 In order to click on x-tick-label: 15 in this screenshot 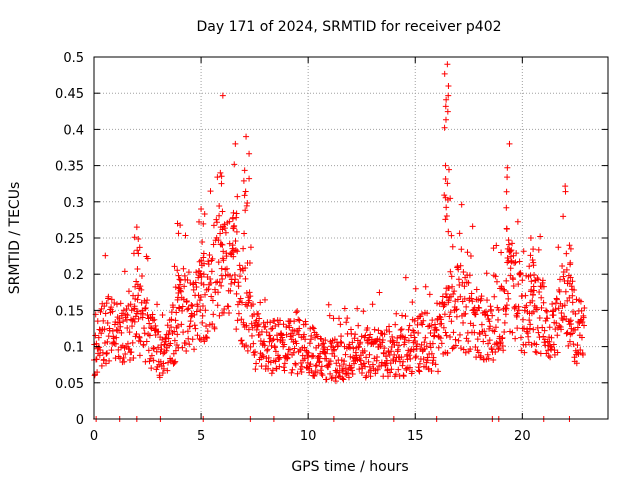, I will do `click(415, 436)`.